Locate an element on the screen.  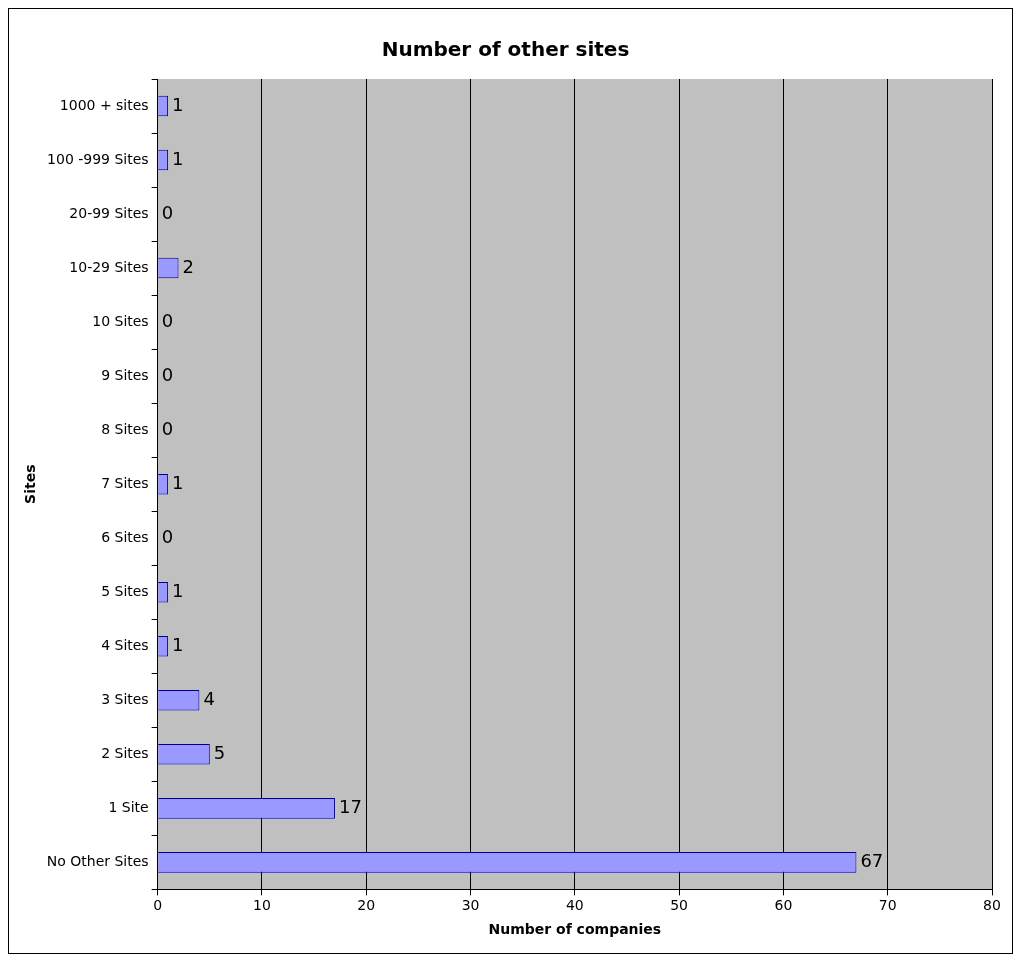
y-tick-label: 7 Sites is located at coordinates (125, 482).